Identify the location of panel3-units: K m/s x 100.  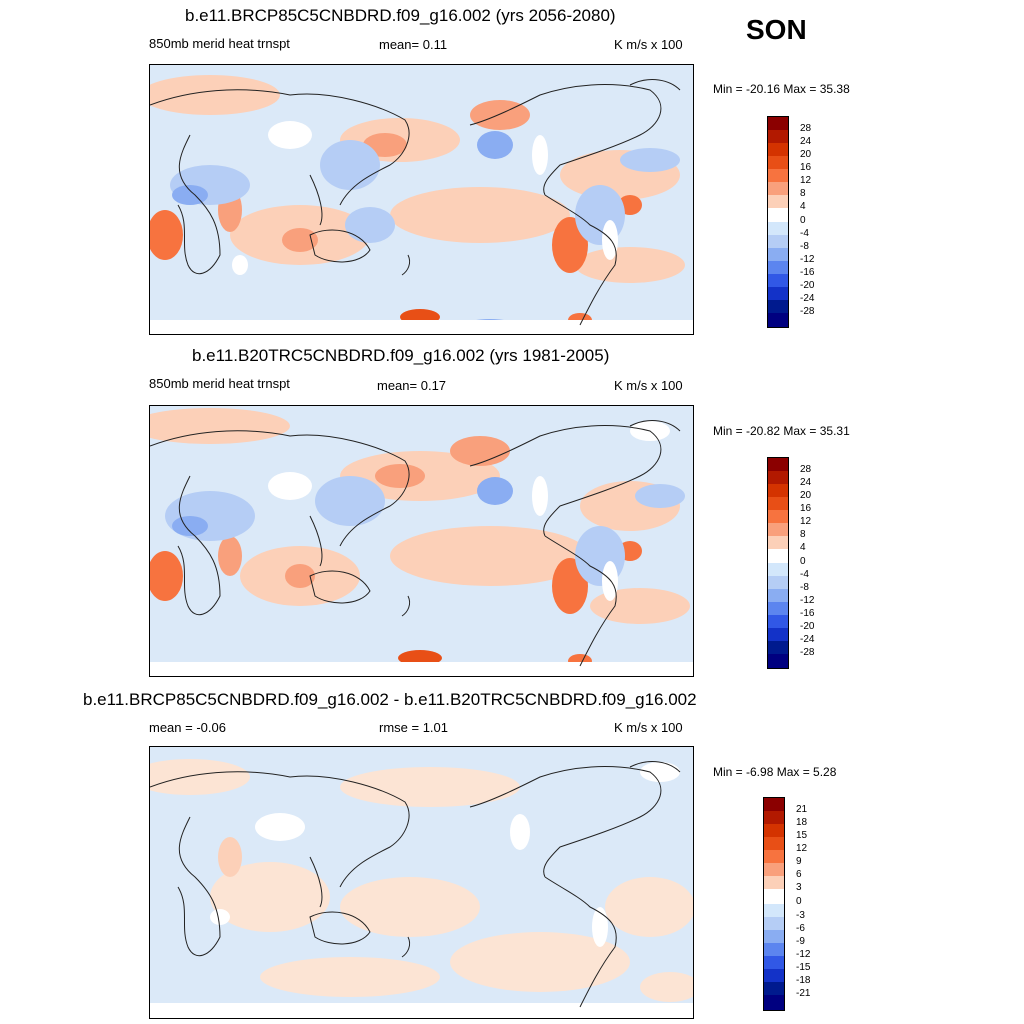
(648, 727).